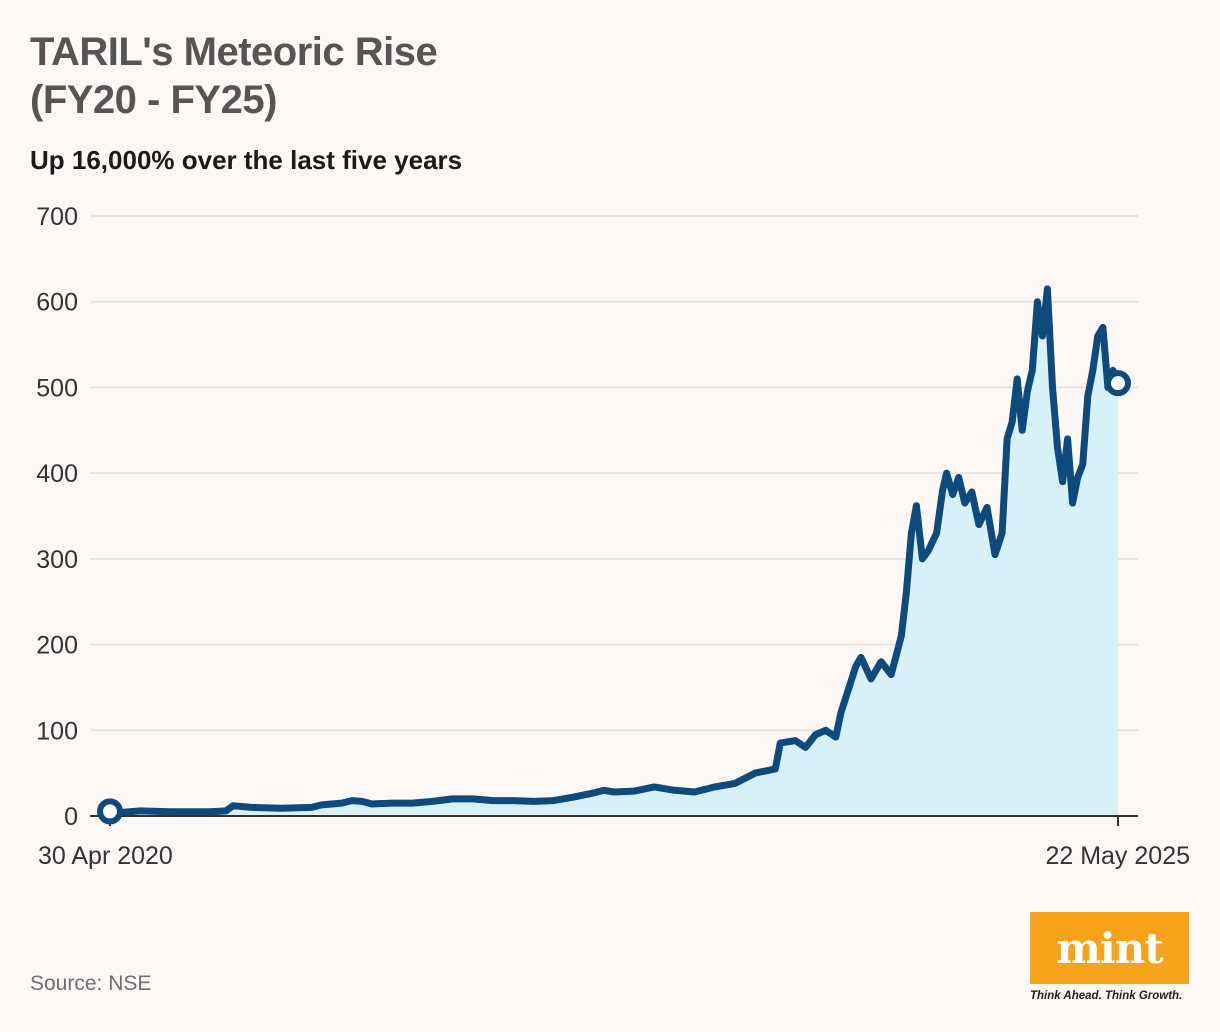 The width and height of the screenshot is (1220, 1032). Describe the element at coordinates (246, 160) in the screenshot. I see `chart-subtitle: Up 16,000% over the last five years` at that location.